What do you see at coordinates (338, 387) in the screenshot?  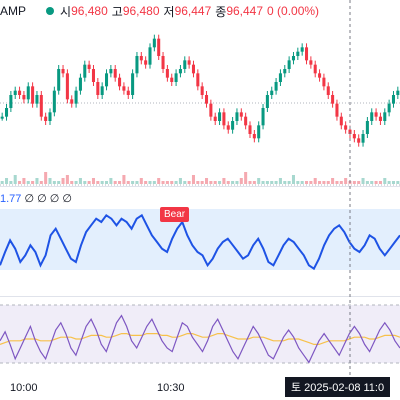 I see `crosshair-time-label: 토 2025-02-08 11:0` at bounding box center [338, 387].